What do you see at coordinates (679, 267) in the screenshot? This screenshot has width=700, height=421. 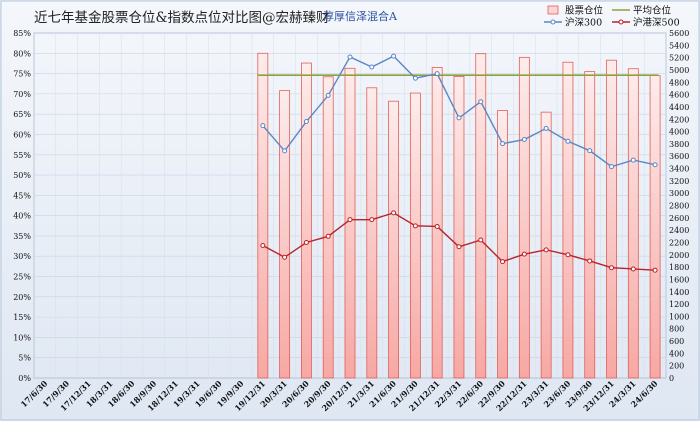 I see `right-tick-label: 1800` at bounding box center [679, 267].